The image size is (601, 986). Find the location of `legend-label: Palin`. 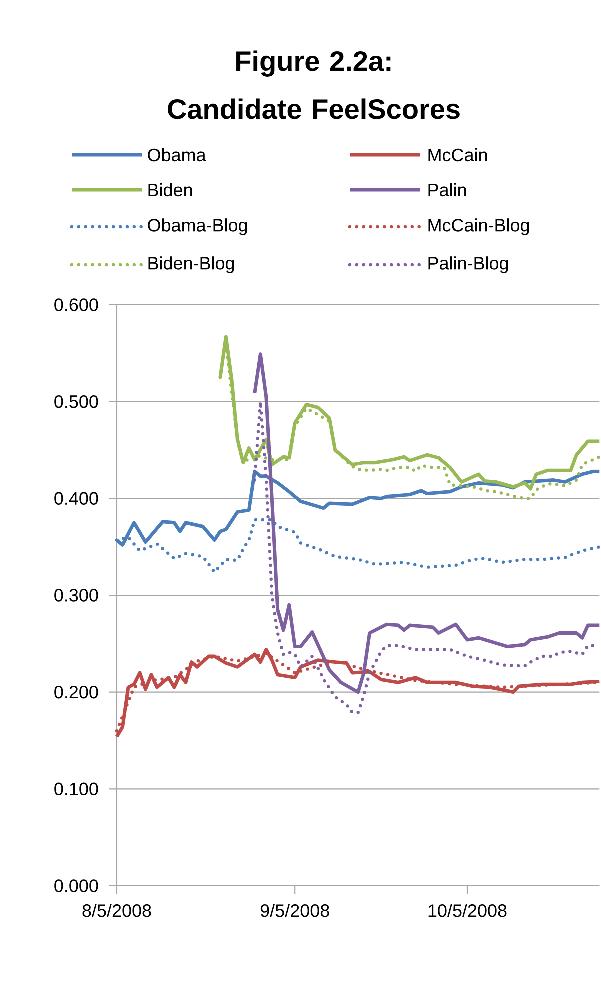

legend-label: Palin is located at coordinates (447, 190).